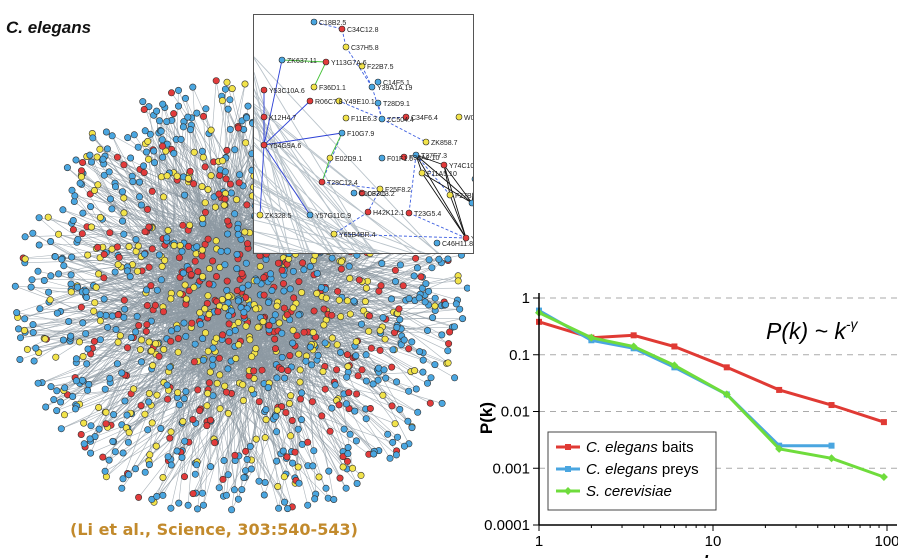  Describe the element at coordinates (342, 183) in the screenshot. I see `inset-node-label: T28C12.4` at that location.